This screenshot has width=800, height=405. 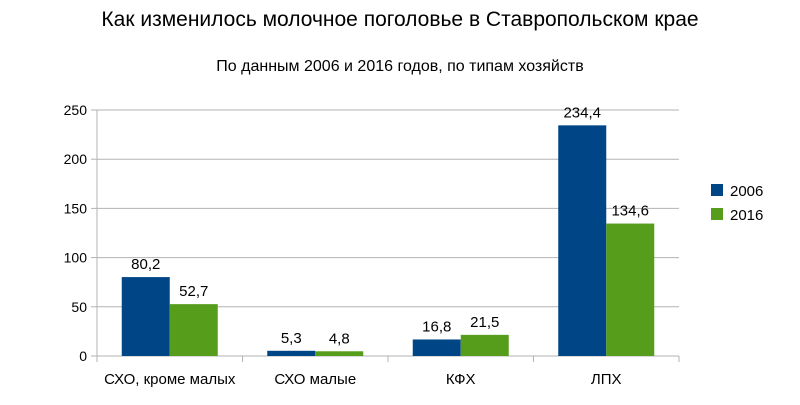 What do you see at coordinates (630, 211) in the screenshot?
I see `data-label: 134,6` at bounding box center [630, 211].